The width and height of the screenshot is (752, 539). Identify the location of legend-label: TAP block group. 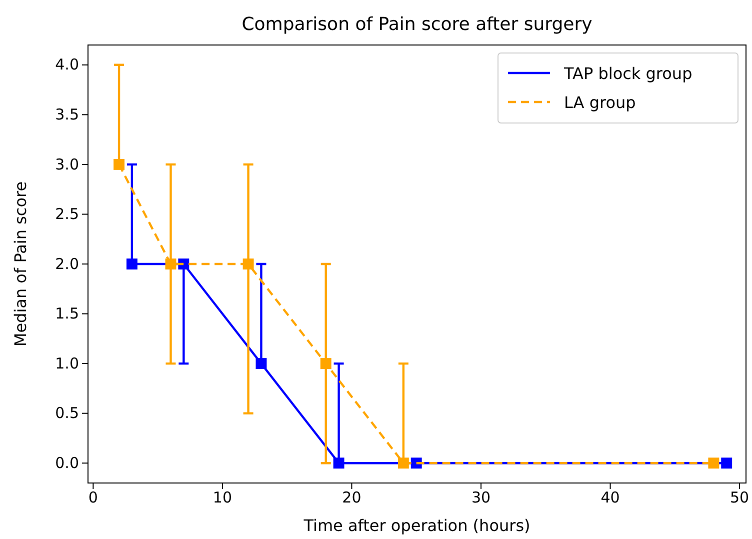
(627, 73).